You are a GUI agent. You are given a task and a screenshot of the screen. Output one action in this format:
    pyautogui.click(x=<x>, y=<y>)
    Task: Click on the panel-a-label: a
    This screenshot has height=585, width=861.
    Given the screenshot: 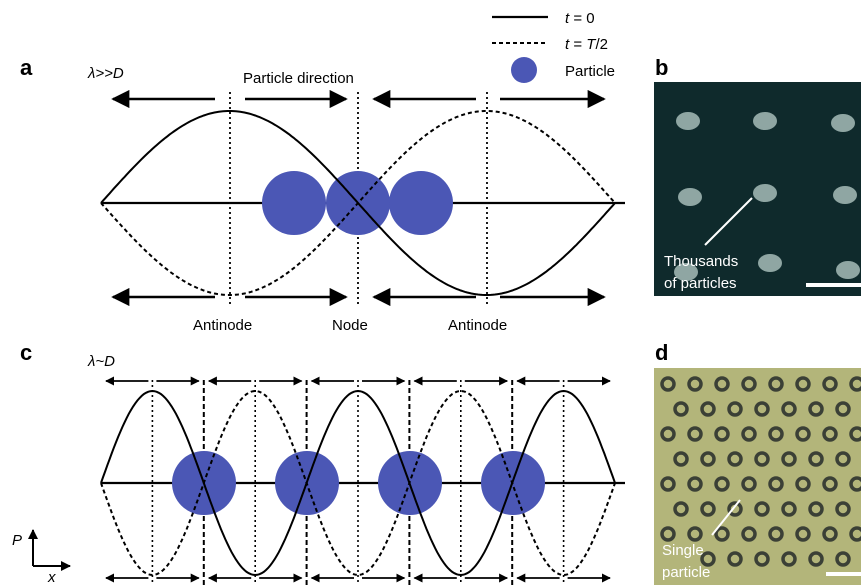 What is the action you would take?
    pyautogui.click(x=26, y=67)
    